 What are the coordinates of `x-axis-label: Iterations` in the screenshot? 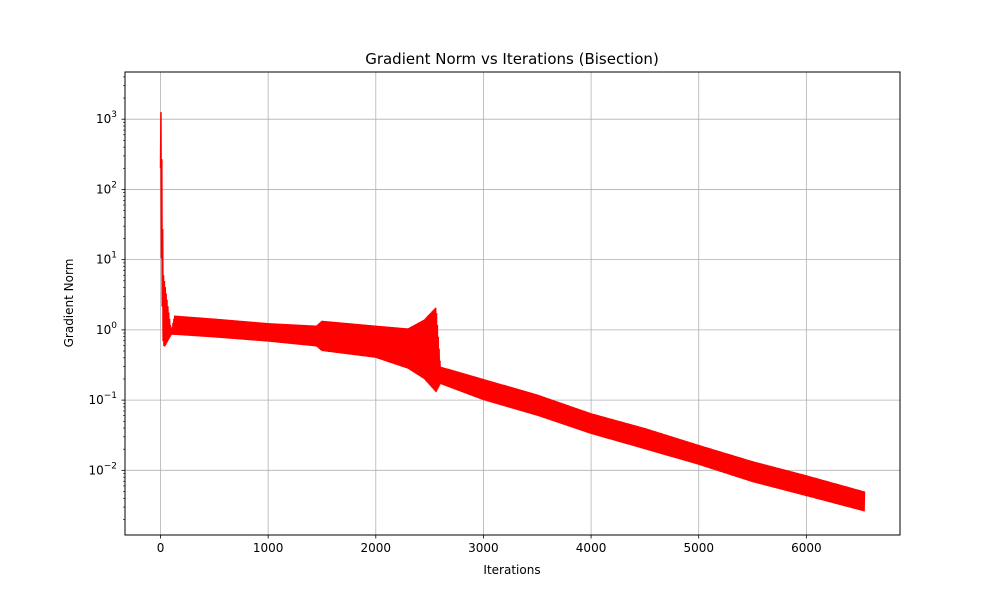 It's located at (511, 570).